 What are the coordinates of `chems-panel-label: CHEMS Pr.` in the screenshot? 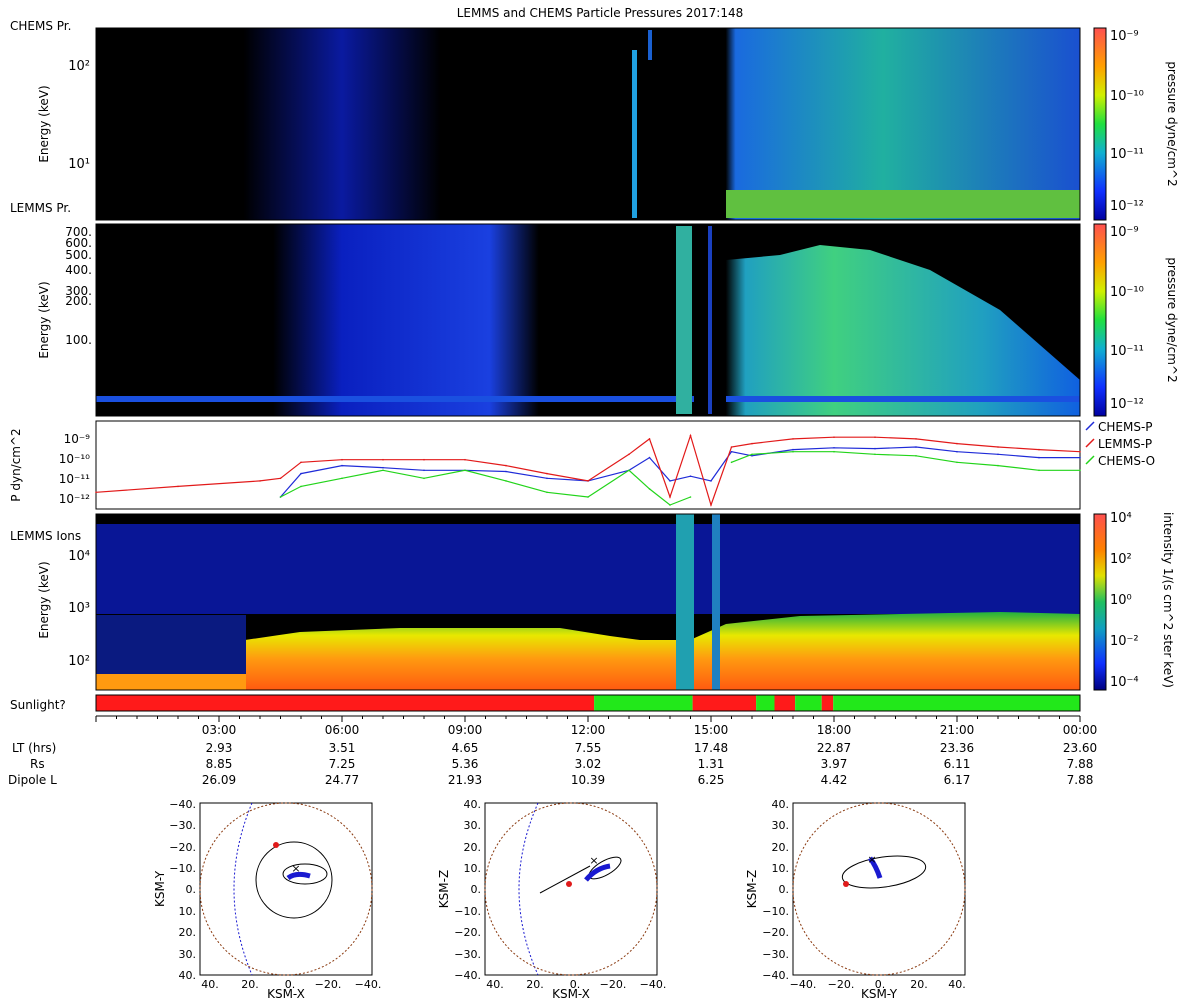 It's located at (40, 26).